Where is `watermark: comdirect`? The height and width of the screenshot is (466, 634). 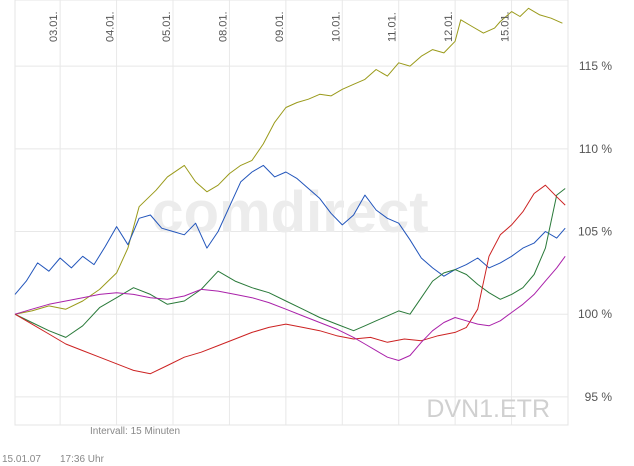 watermark: comdirect is located at coordinates (289, 212).